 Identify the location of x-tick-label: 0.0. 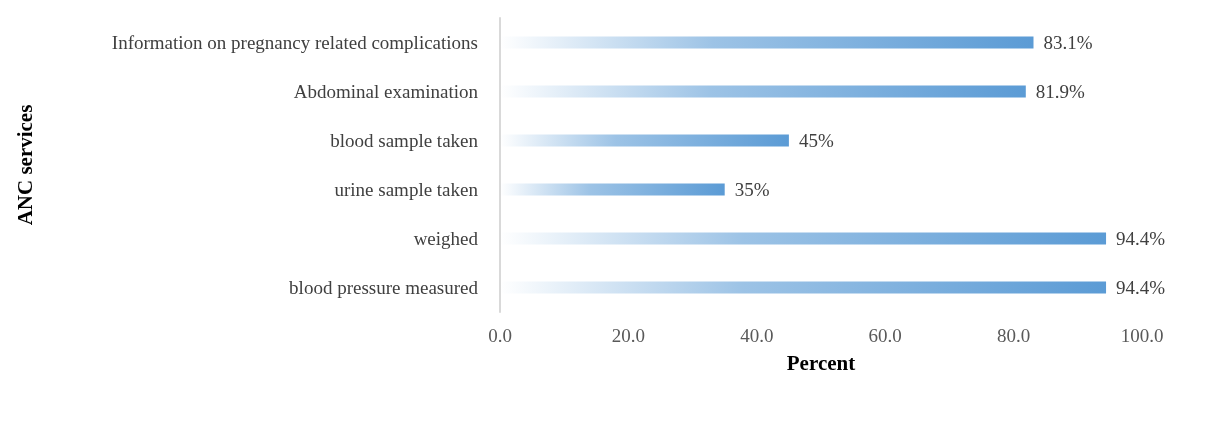
(500, 335).